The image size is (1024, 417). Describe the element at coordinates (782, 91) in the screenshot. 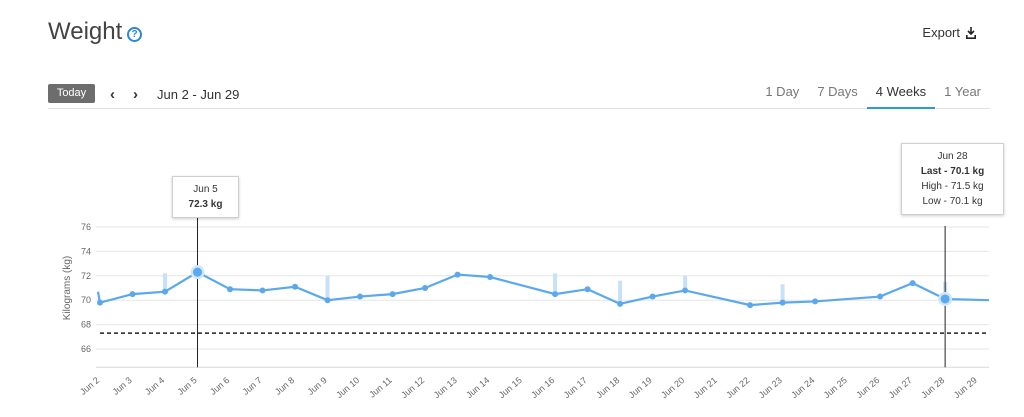

I see `tab-1-day: 1 Day` at that location.